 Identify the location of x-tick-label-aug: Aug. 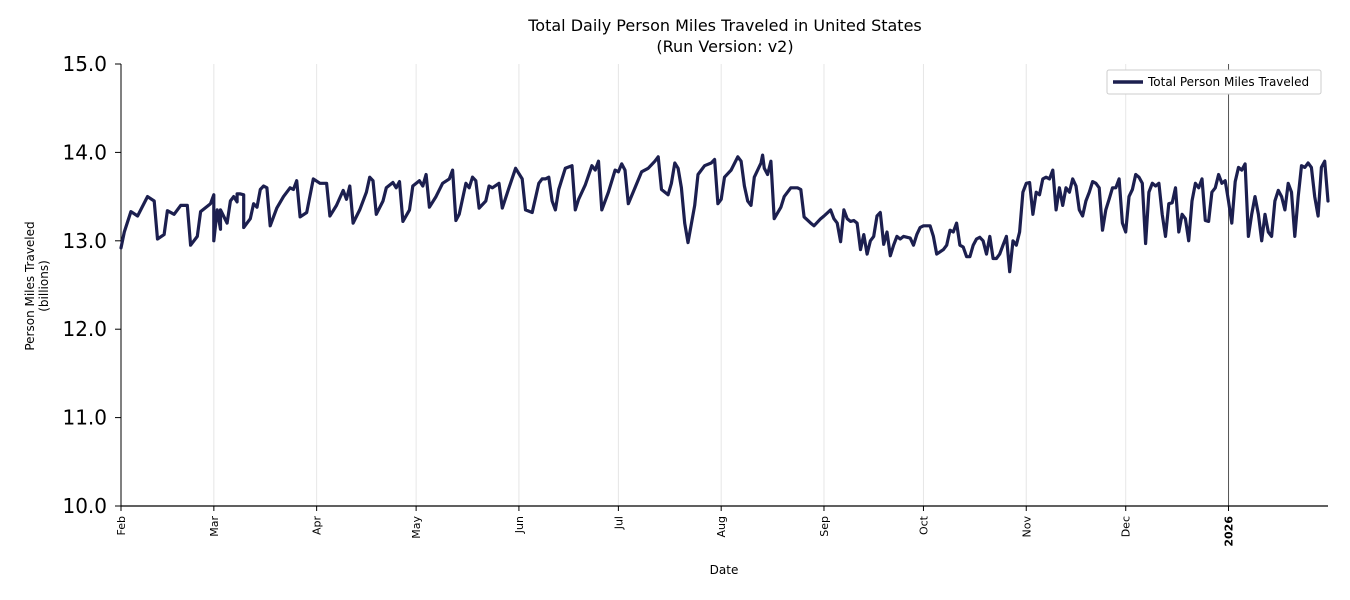
(721, 526).